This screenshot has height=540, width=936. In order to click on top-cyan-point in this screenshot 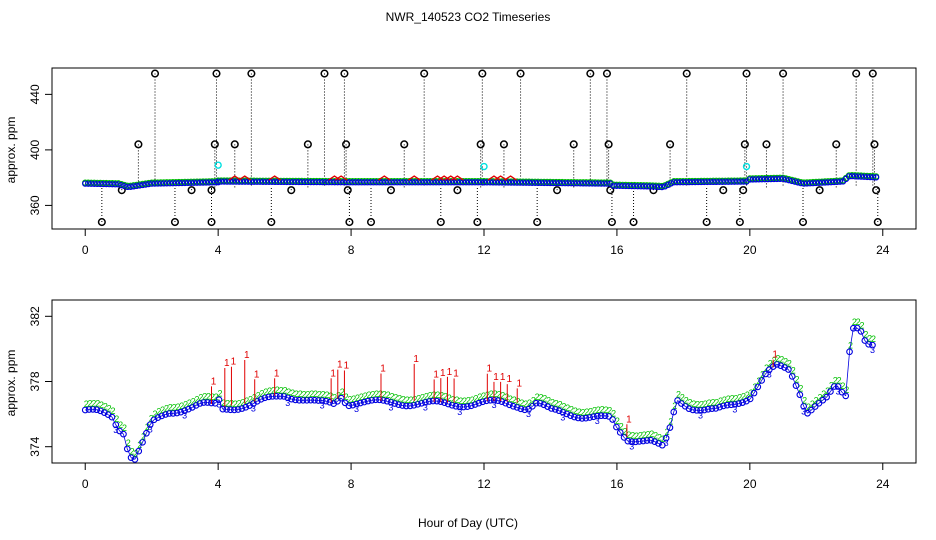, I will do `click(746, 166)`.